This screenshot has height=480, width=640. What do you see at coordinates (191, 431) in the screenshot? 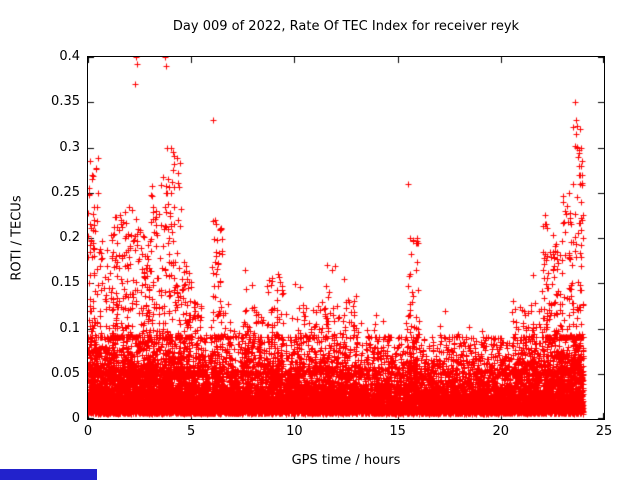
I see `x-tick-label: 5` at bounding box center [191, 431].